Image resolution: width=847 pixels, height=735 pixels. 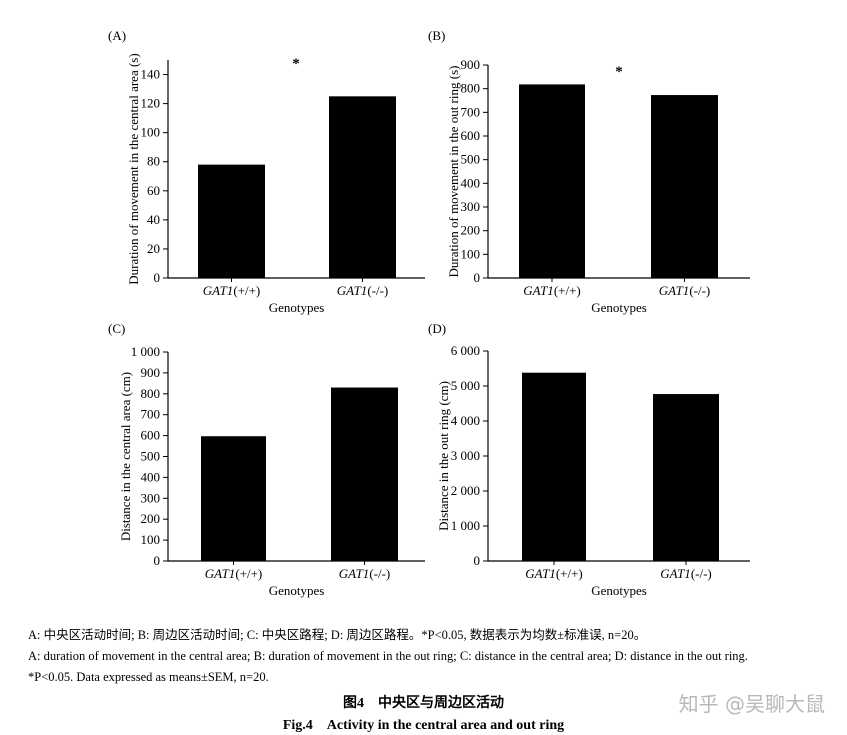 I want to click on panel-d-ytick-label: 5 000, so click(x=465, y=385).